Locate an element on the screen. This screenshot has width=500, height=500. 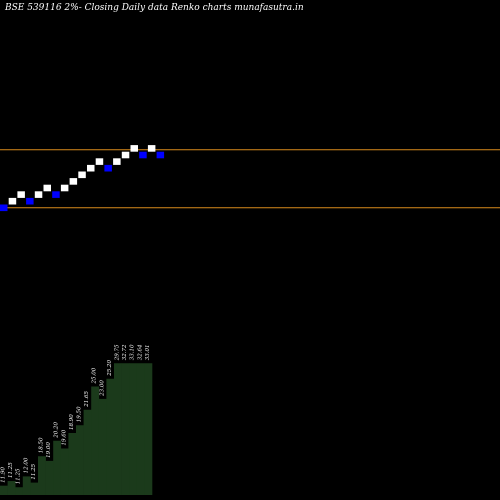
volume-label: 32.72 is located at coordinates (125, 352).